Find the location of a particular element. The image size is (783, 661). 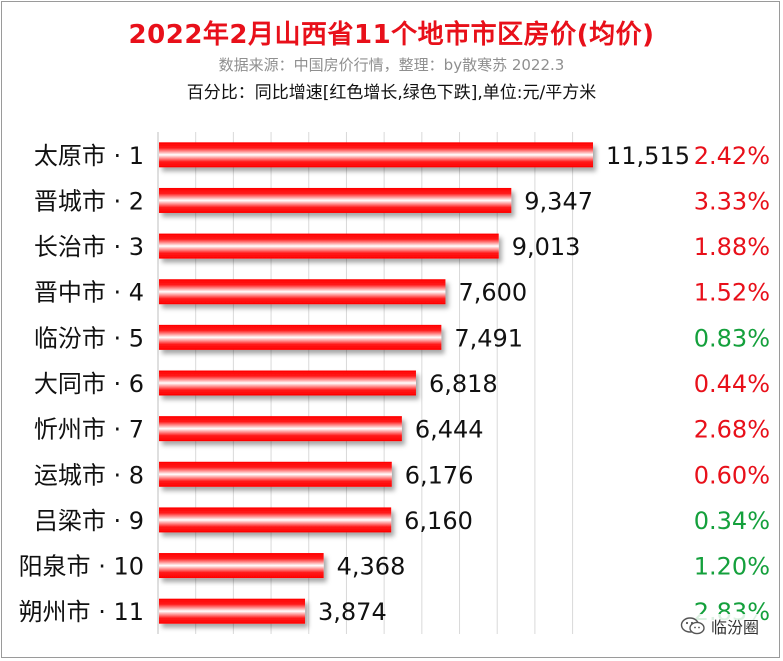

growth-label: 0.34% is located at coordinates (732, 521).